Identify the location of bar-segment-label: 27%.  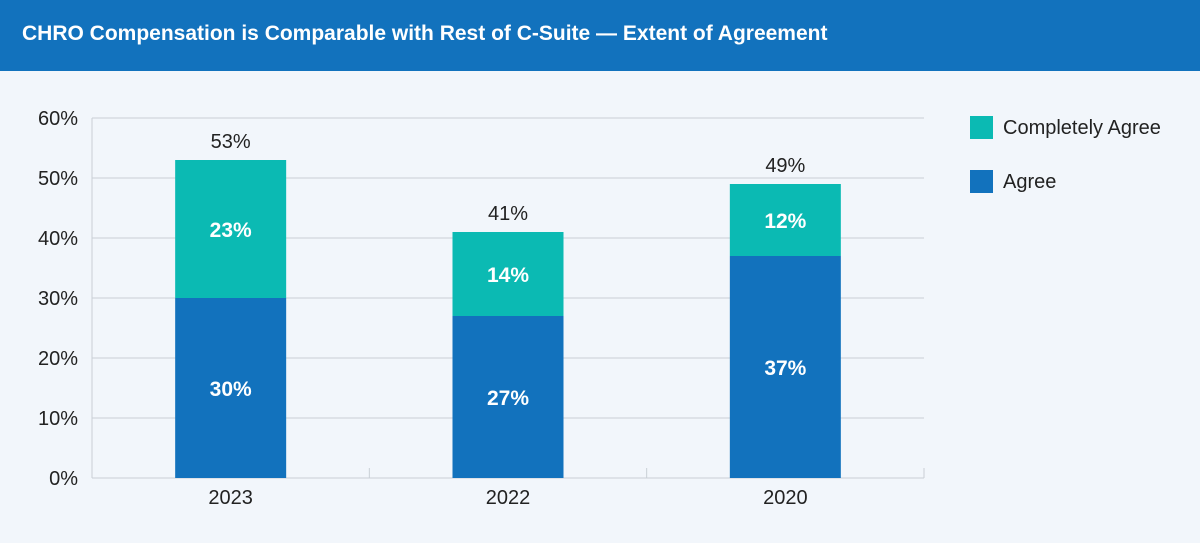
(508, 398).